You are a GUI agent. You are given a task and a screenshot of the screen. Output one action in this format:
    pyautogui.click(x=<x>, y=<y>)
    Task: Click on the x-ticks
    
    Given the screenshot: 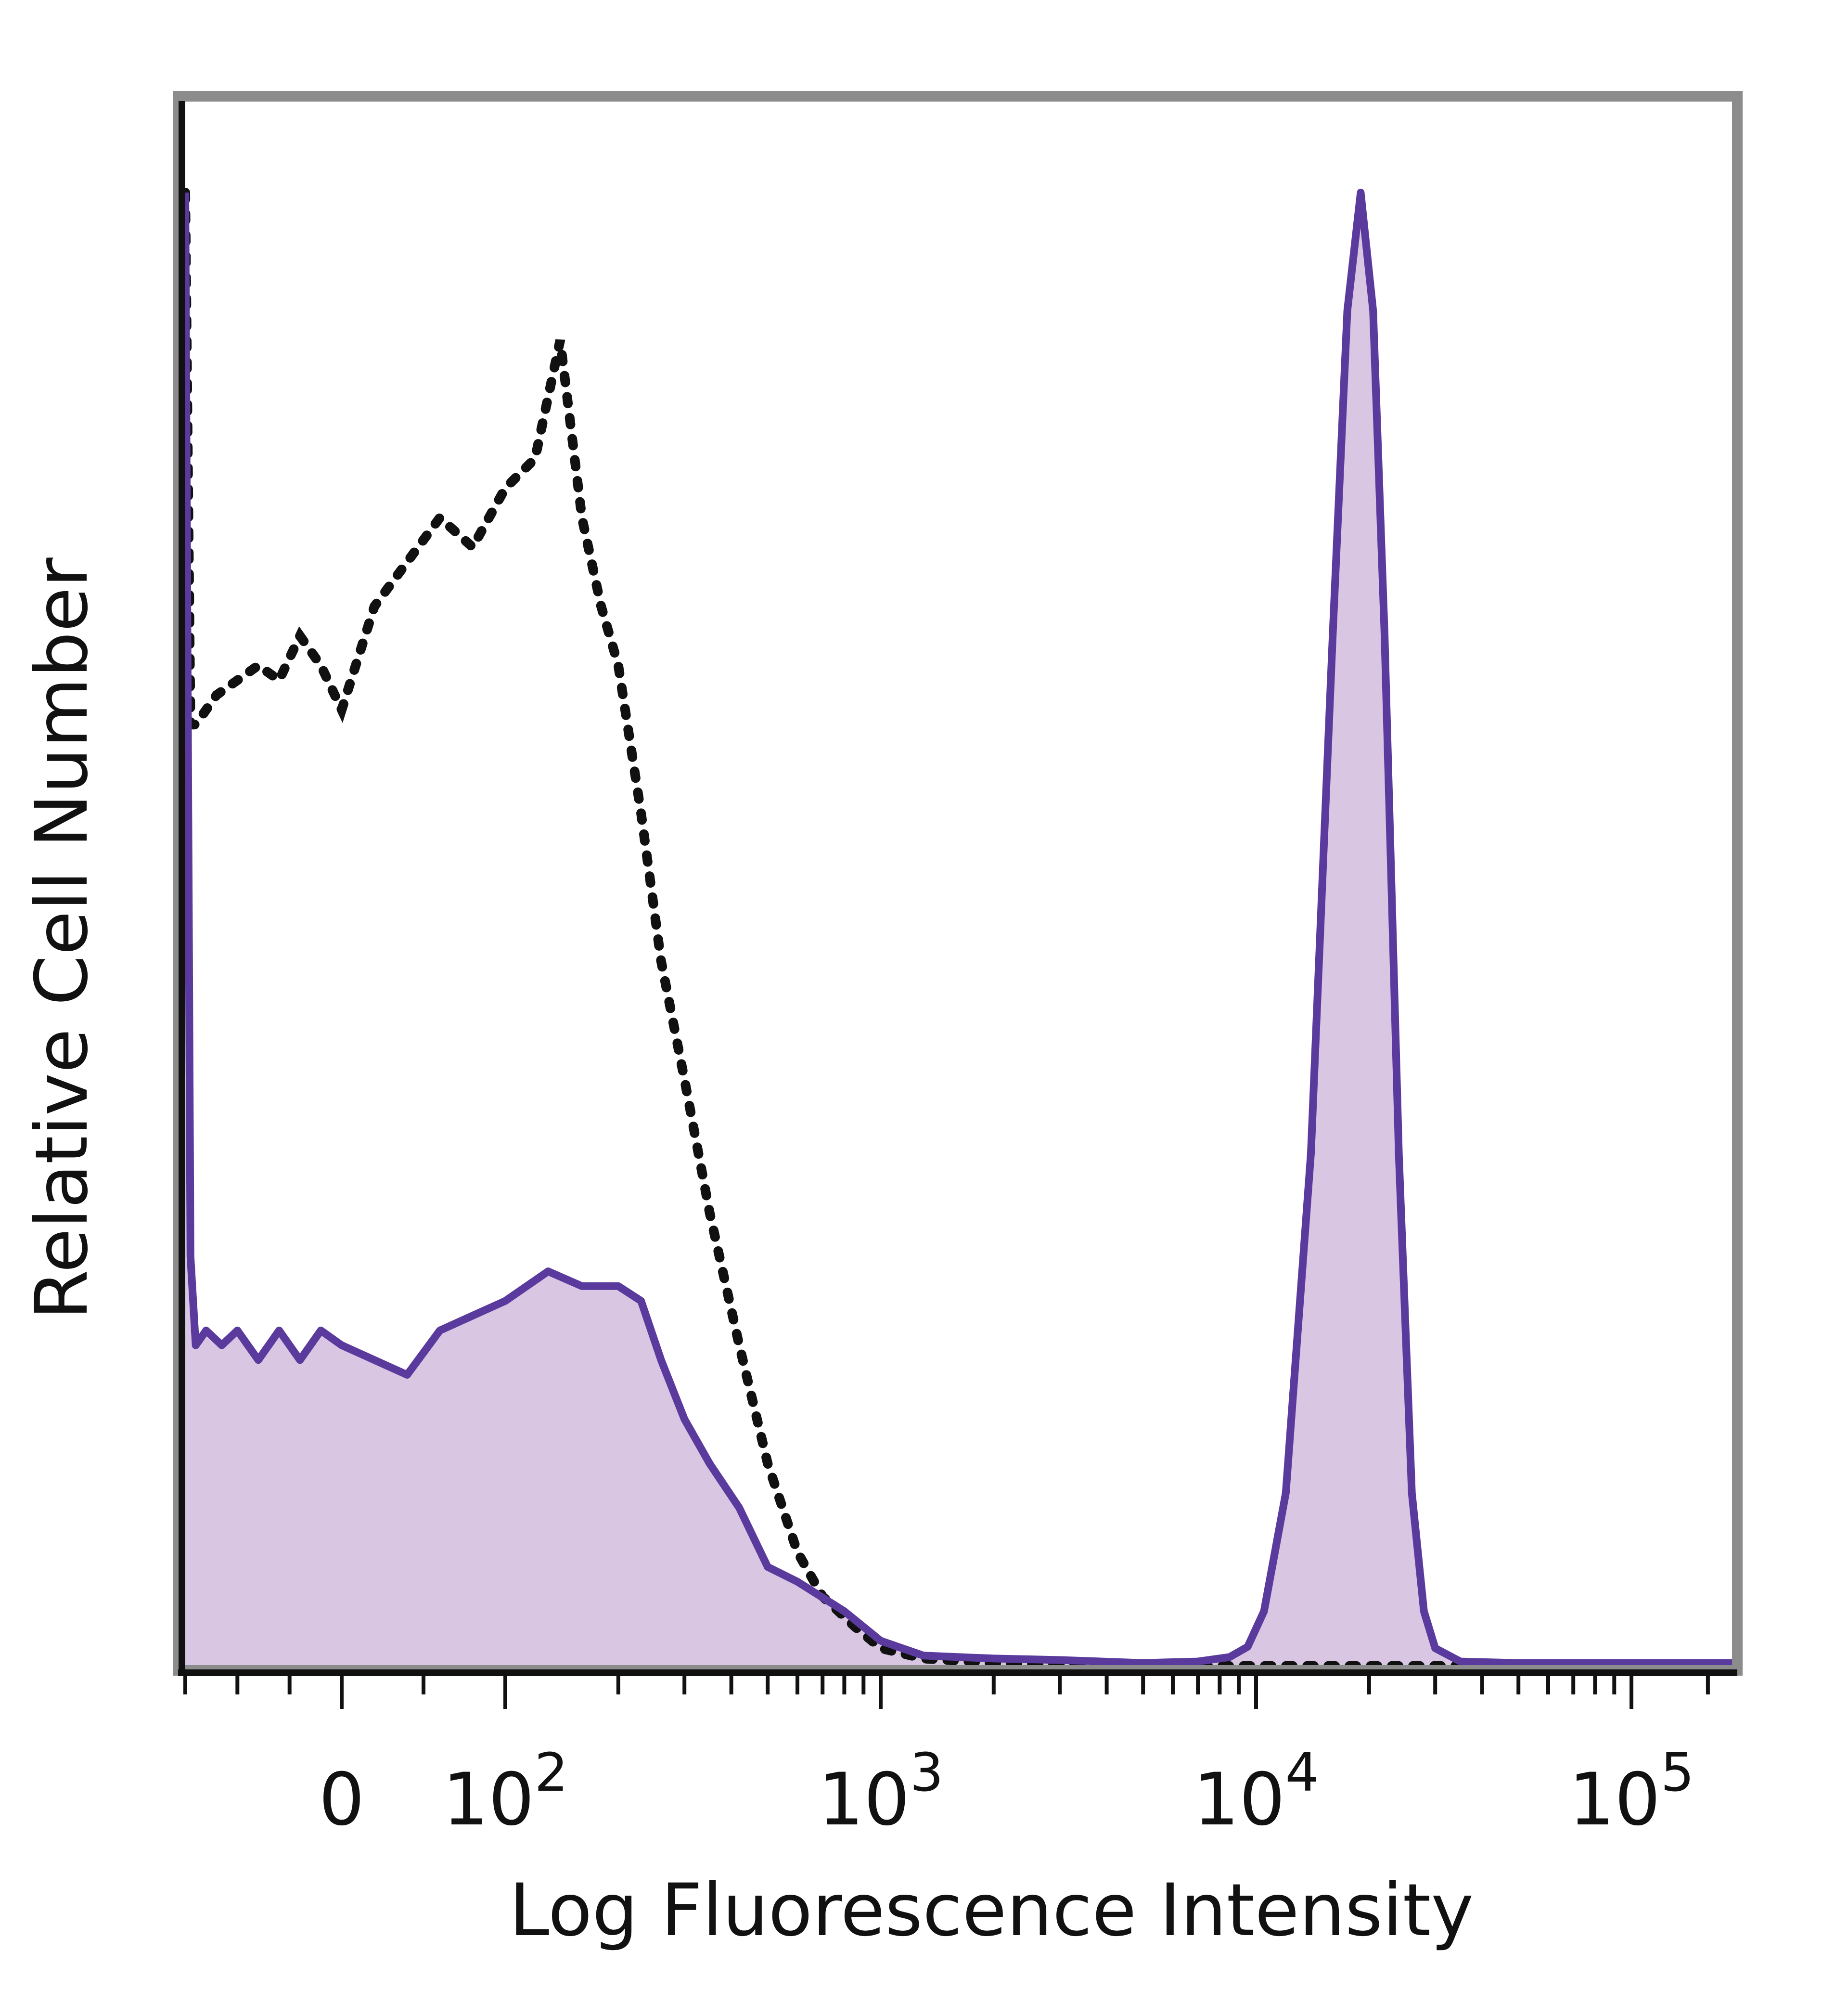 What is the action you would take?
    pyautogui.click(x=946, y=1692)
    